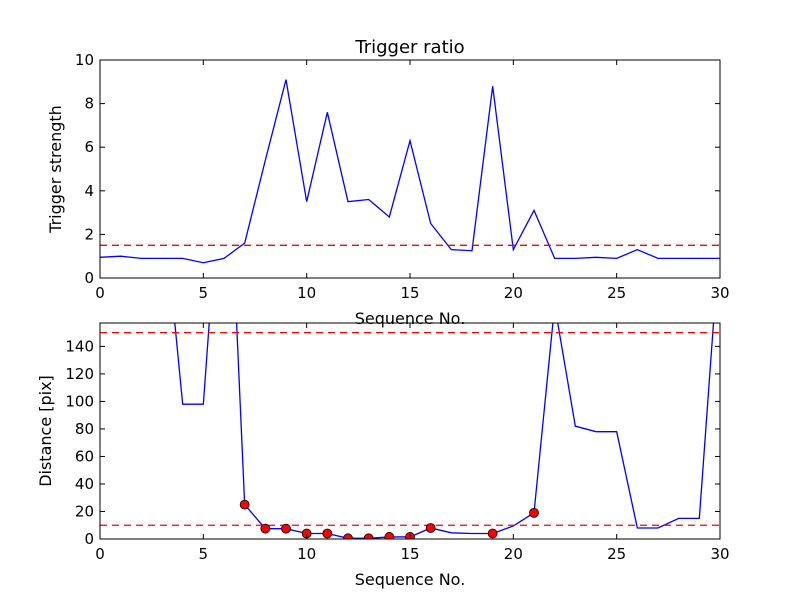 The image size is (800, 600). What do you see at coordinates (84, 456) in the screenshot?
I see `y-tick-label: 60` at bounding box center [84, 456].